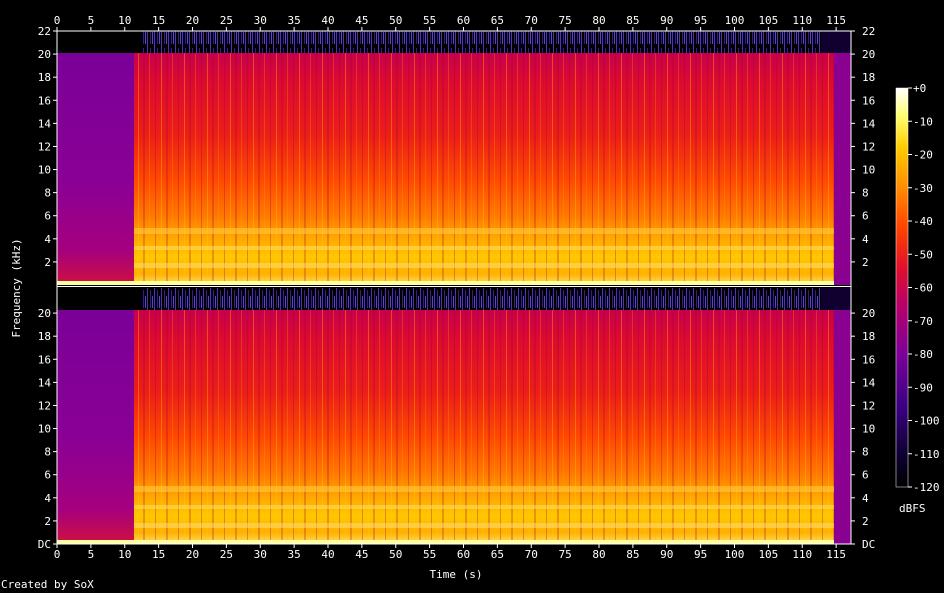 This screenshot has width=944, height=593. Describe the element at coordinates (395, 554) in the screenshot. I see `x-tick-label-bottom: 50` at that location.